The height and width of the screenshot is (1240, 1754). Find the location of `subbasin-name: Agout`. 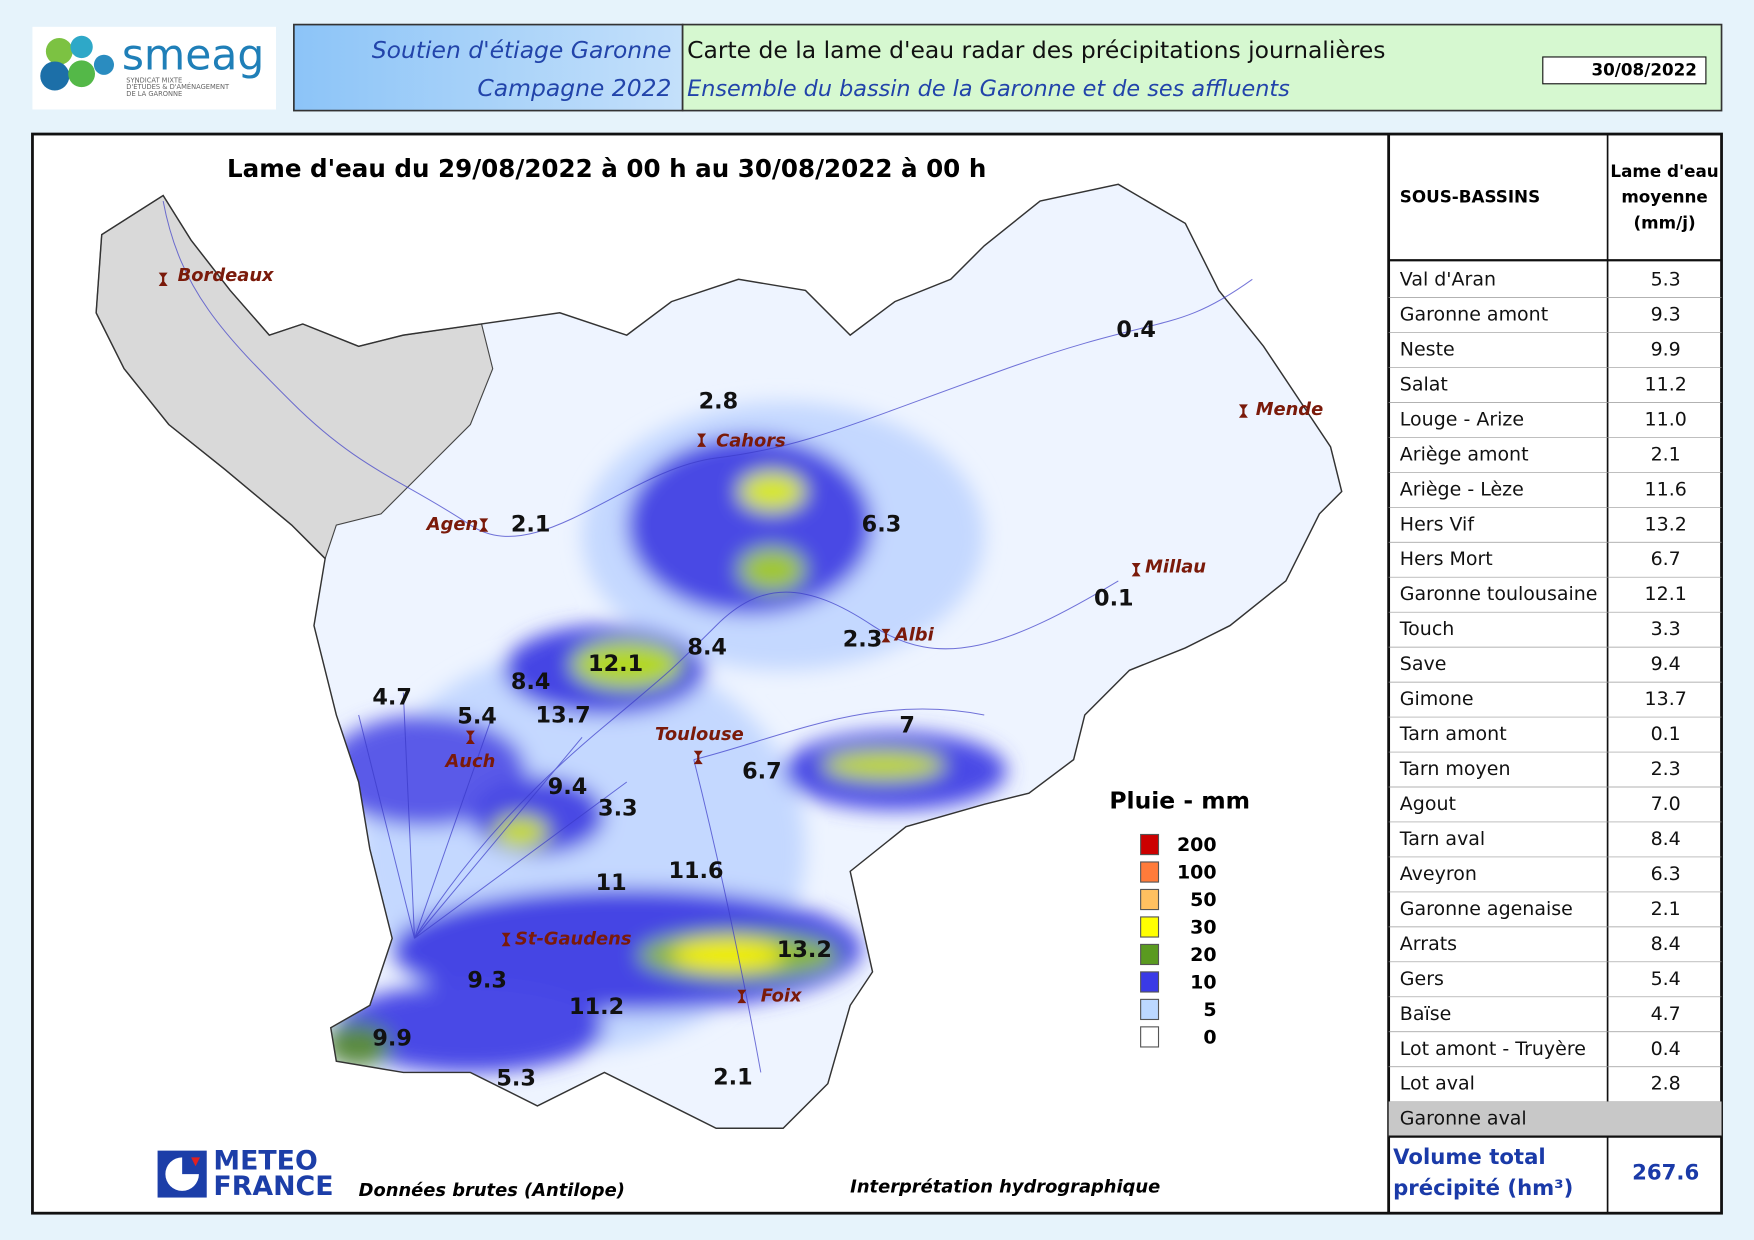

subbasin-name: Agout is located at coordinates (1428, 804).